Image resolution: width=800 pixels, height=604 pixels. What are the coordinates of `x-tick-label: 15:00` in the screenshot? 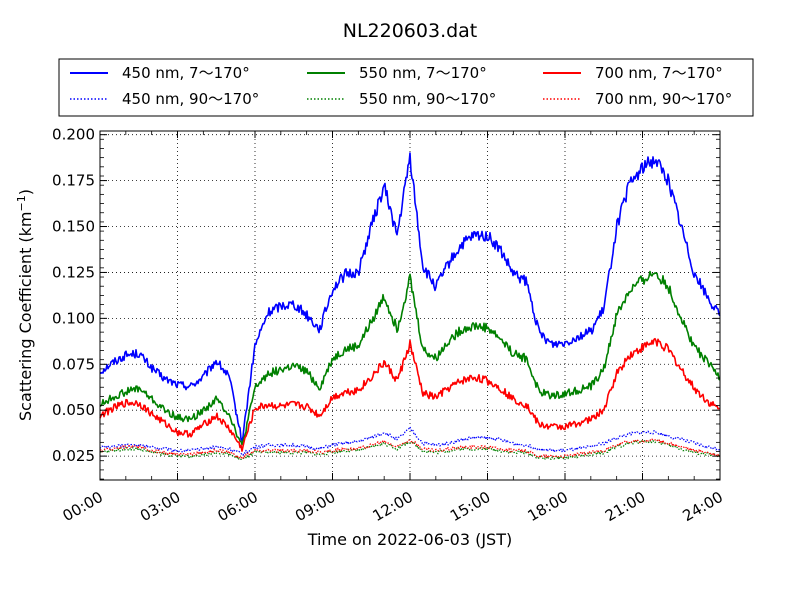 It's located at (470, 506).